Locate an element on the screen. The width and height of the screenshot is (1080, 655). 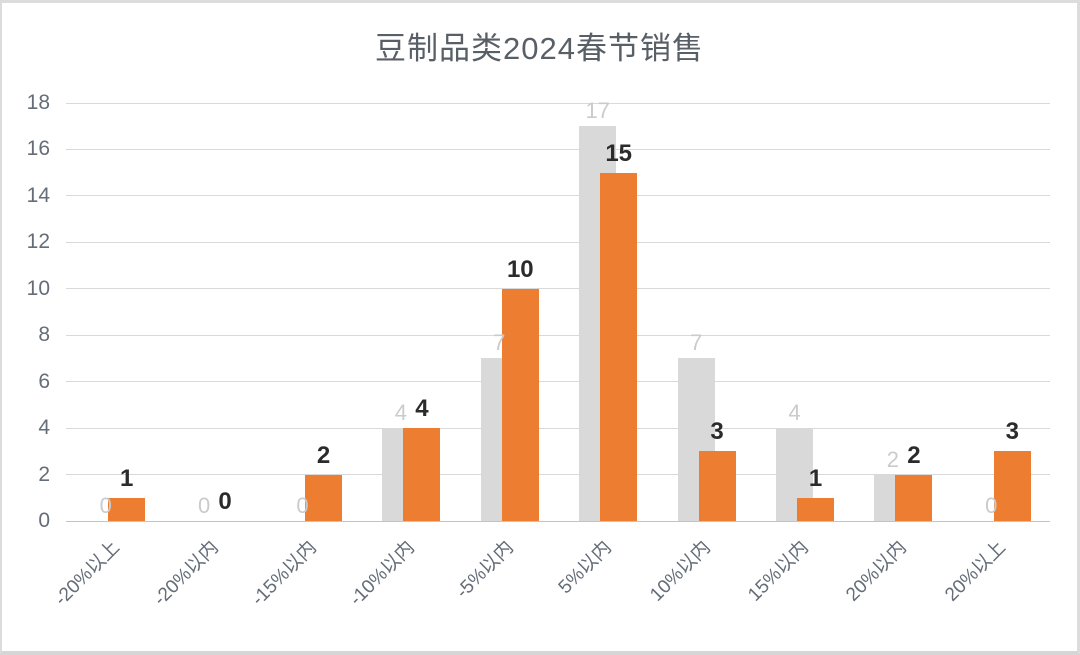
value-label-series1-9: 0 is located at coordinates (991, 505).